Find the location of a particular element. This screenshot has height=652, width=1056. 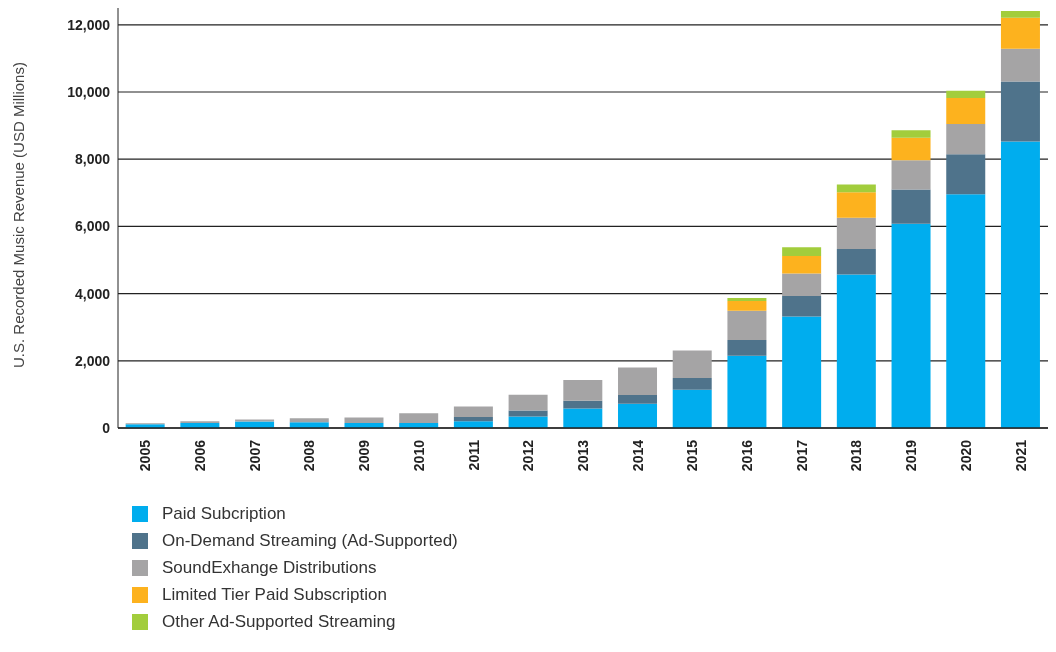

x-tick-label: 2011 is located at coordinates (473, 455).